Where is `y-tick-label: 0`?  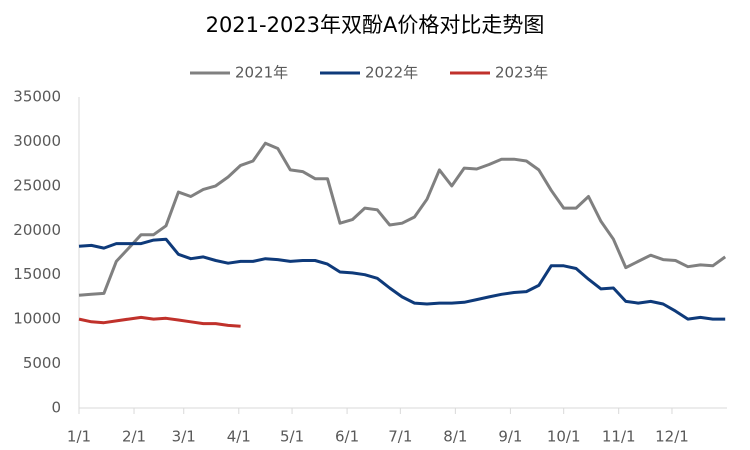
y-tick-label: 0 is located at coordinates (56, 408).